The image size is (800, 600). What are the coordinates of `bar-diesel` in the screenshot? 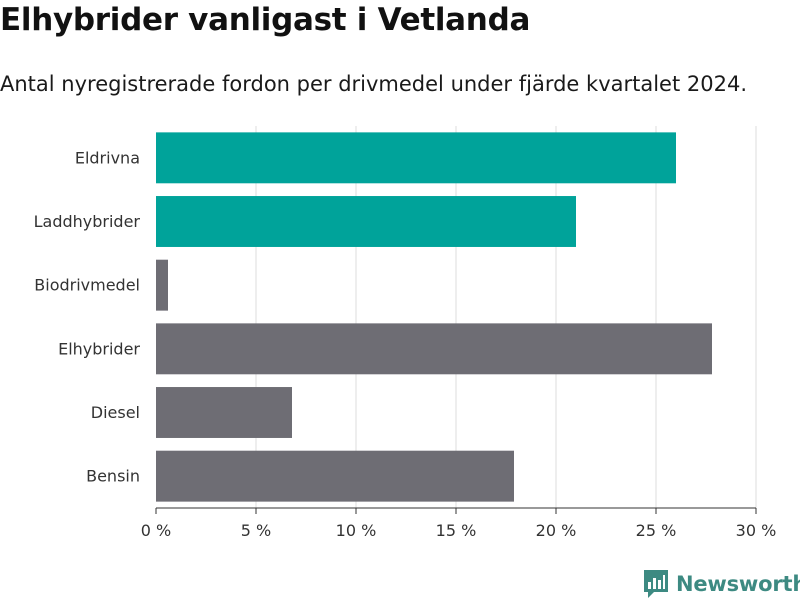 It's located at (224, 412).